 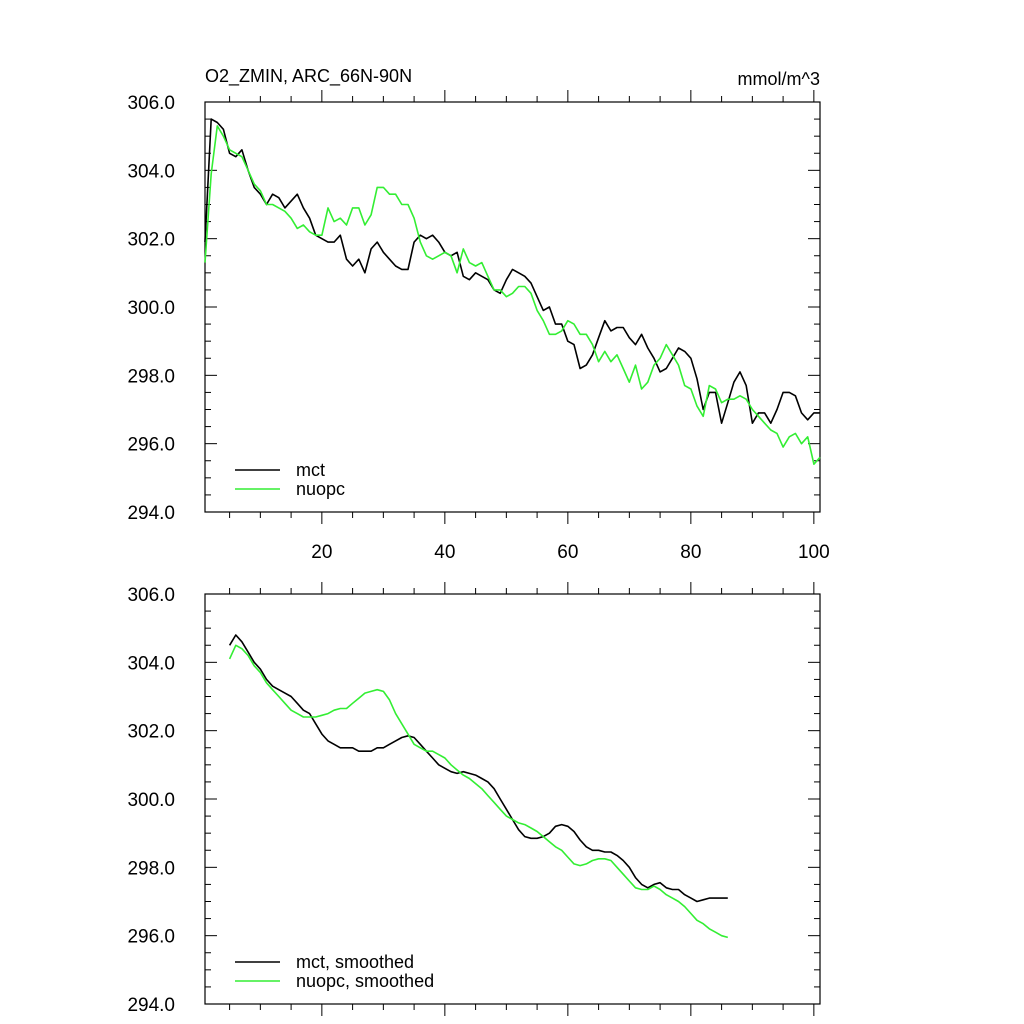 What do you see at coordinates (310, 470) in the screenshot?
I see `legend-label: mct` at bounding box center [310, 470].